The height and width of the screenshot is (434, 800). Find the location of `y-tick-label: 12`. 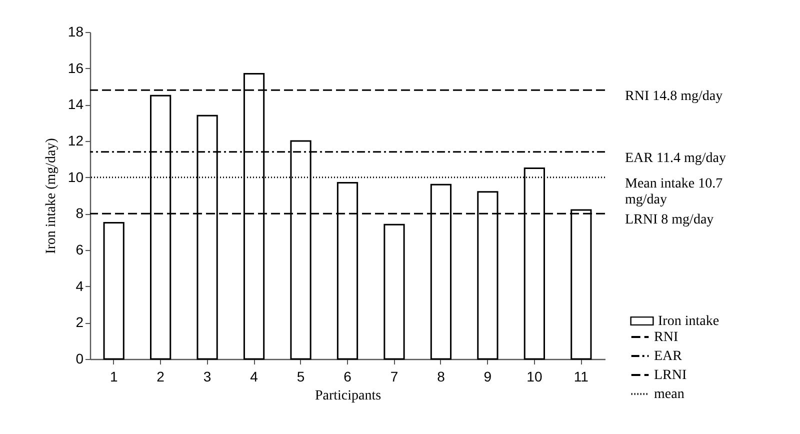

y-tick-label: 12 is located at coordinates (76, 140).